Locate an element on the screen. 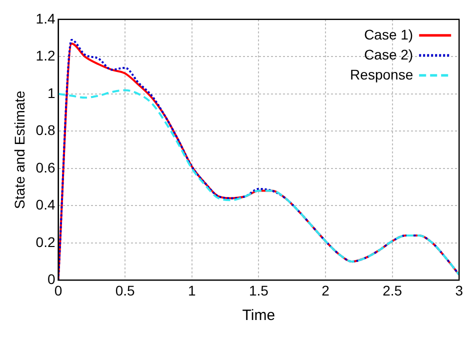 This screenshot has height=337, width=474. x-tick-label: 2 is located at coordinates (326, 290).